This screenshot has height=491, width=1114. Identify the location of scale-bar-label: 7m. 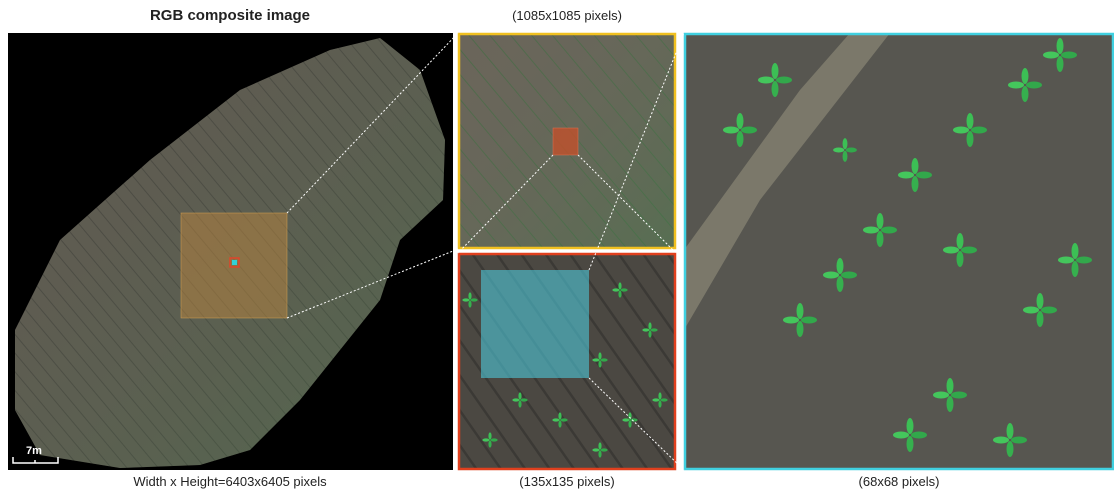
(34, 451).